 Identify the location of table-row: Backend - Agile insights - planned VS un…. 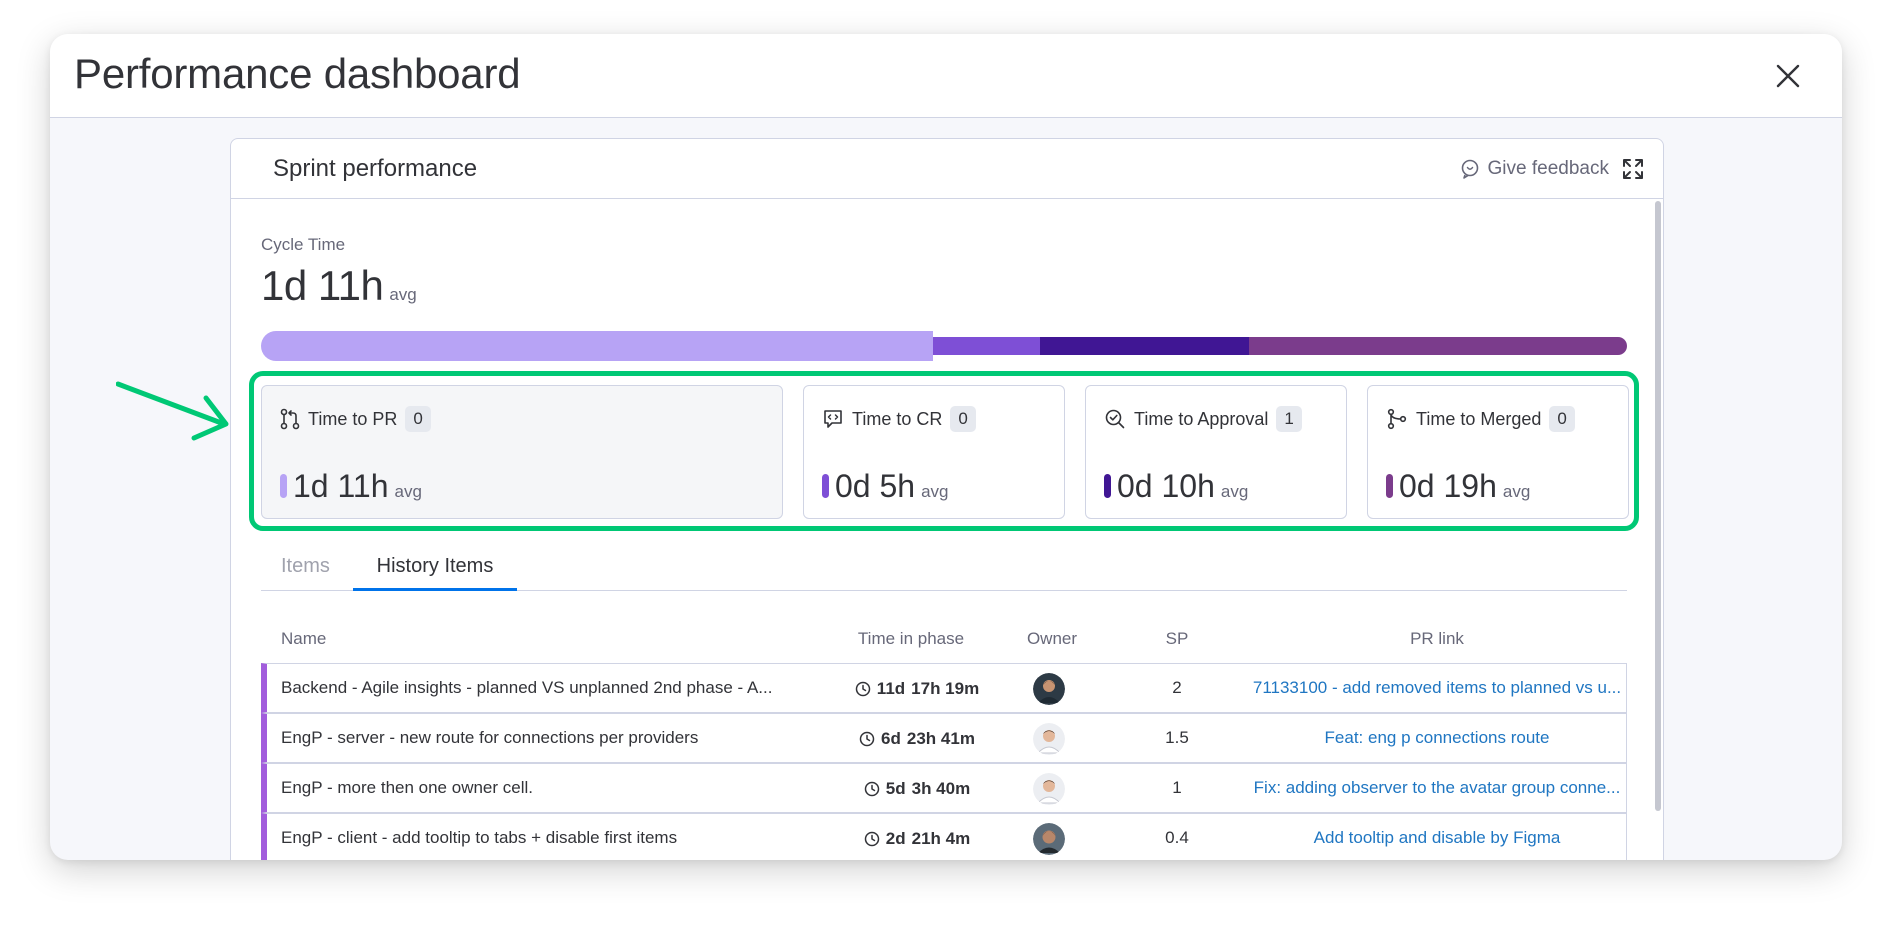
(944, 688).